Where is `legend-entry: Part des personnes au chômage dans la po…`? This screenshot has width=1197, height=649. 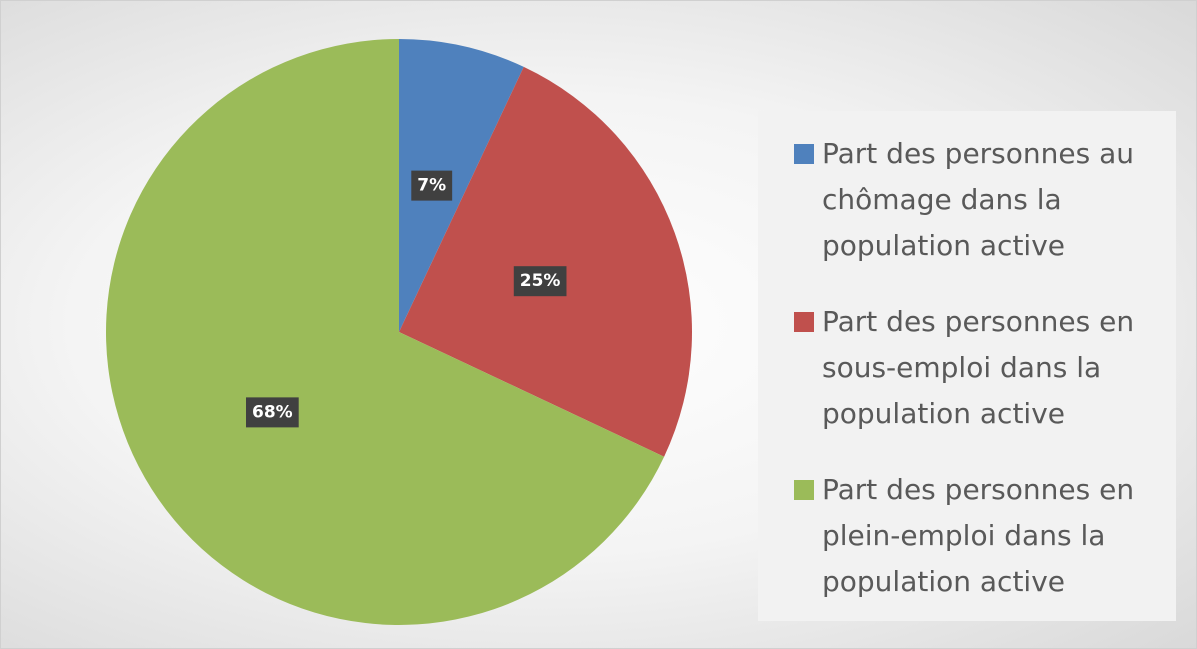 legend-entry: Part des personnes au chômage dans la po… is located at coordinates (975, 200).